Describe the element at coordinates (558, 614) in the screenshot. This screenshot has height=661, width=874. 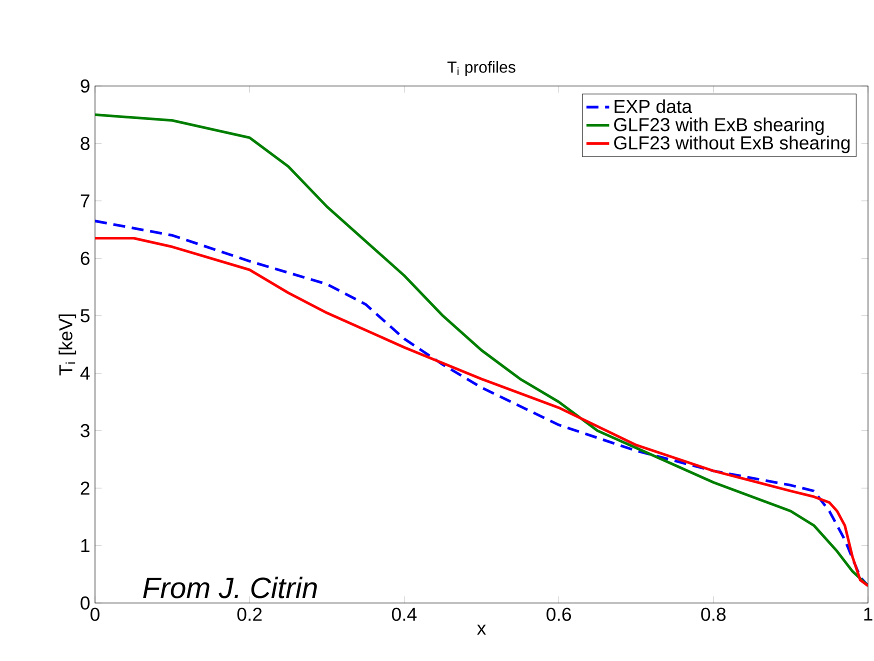
I see `x-tick-label: 0.6` at that location.